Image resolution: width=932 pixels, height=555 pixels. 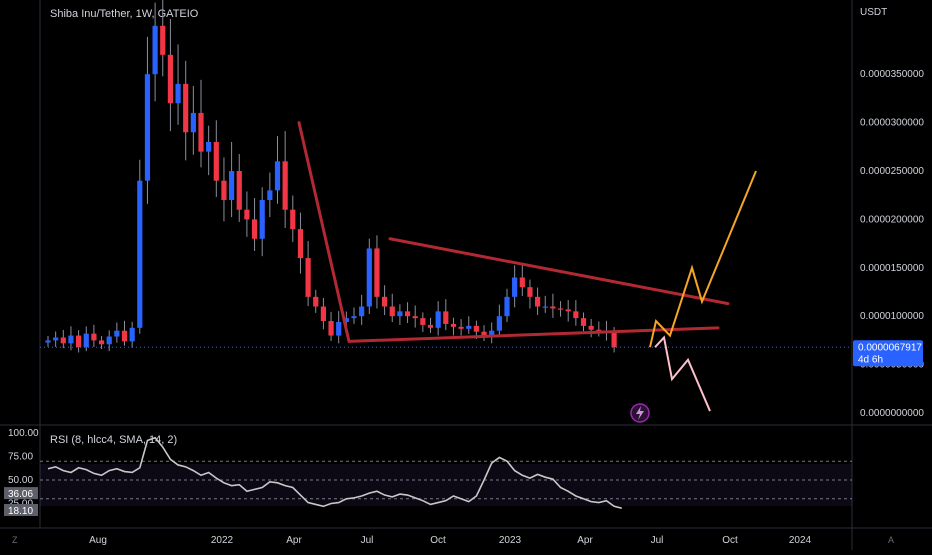 I want to click on rsi-badge-label: 36.06, so click(x=20, y=494).